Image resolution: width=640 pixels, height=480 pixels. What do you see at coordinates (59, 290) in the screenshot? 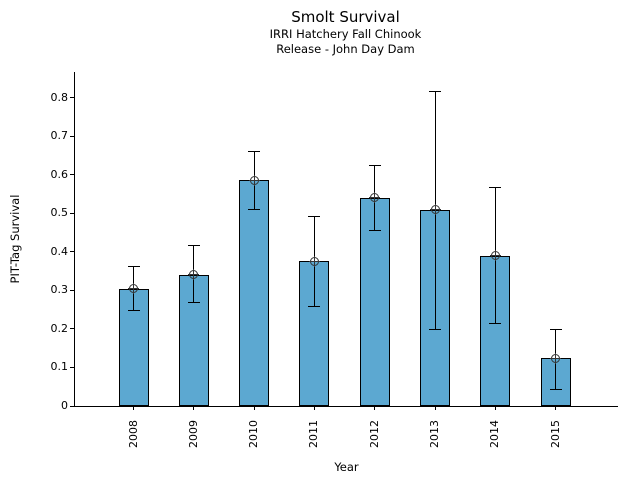
I see `y-tick-label: 0.3` at bounding box center [59, 290].